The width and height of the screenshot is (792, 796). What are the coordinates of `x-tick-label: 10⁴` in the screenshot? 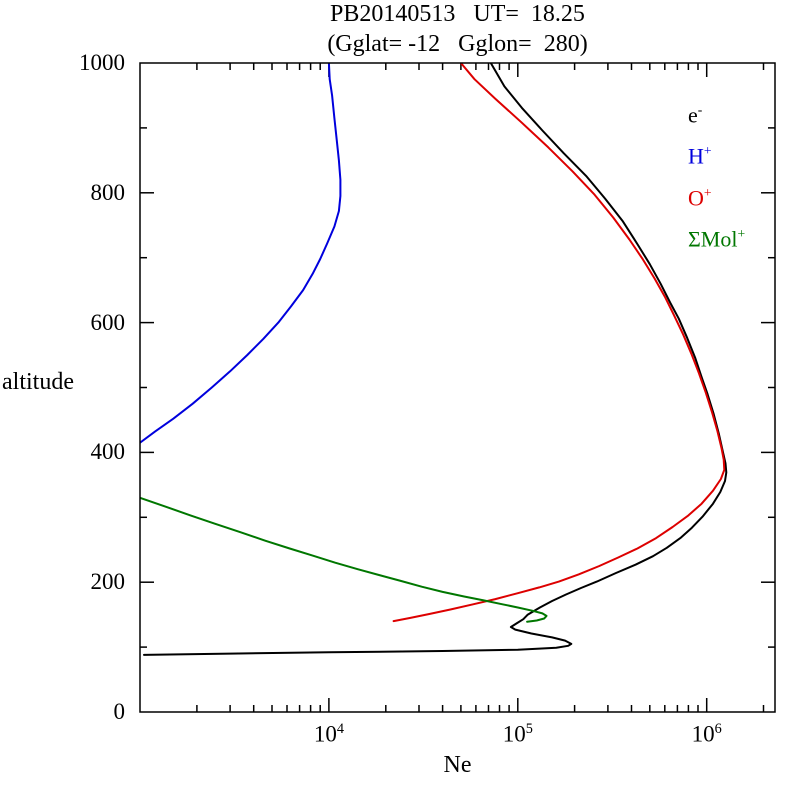 It's located at (328, 734).